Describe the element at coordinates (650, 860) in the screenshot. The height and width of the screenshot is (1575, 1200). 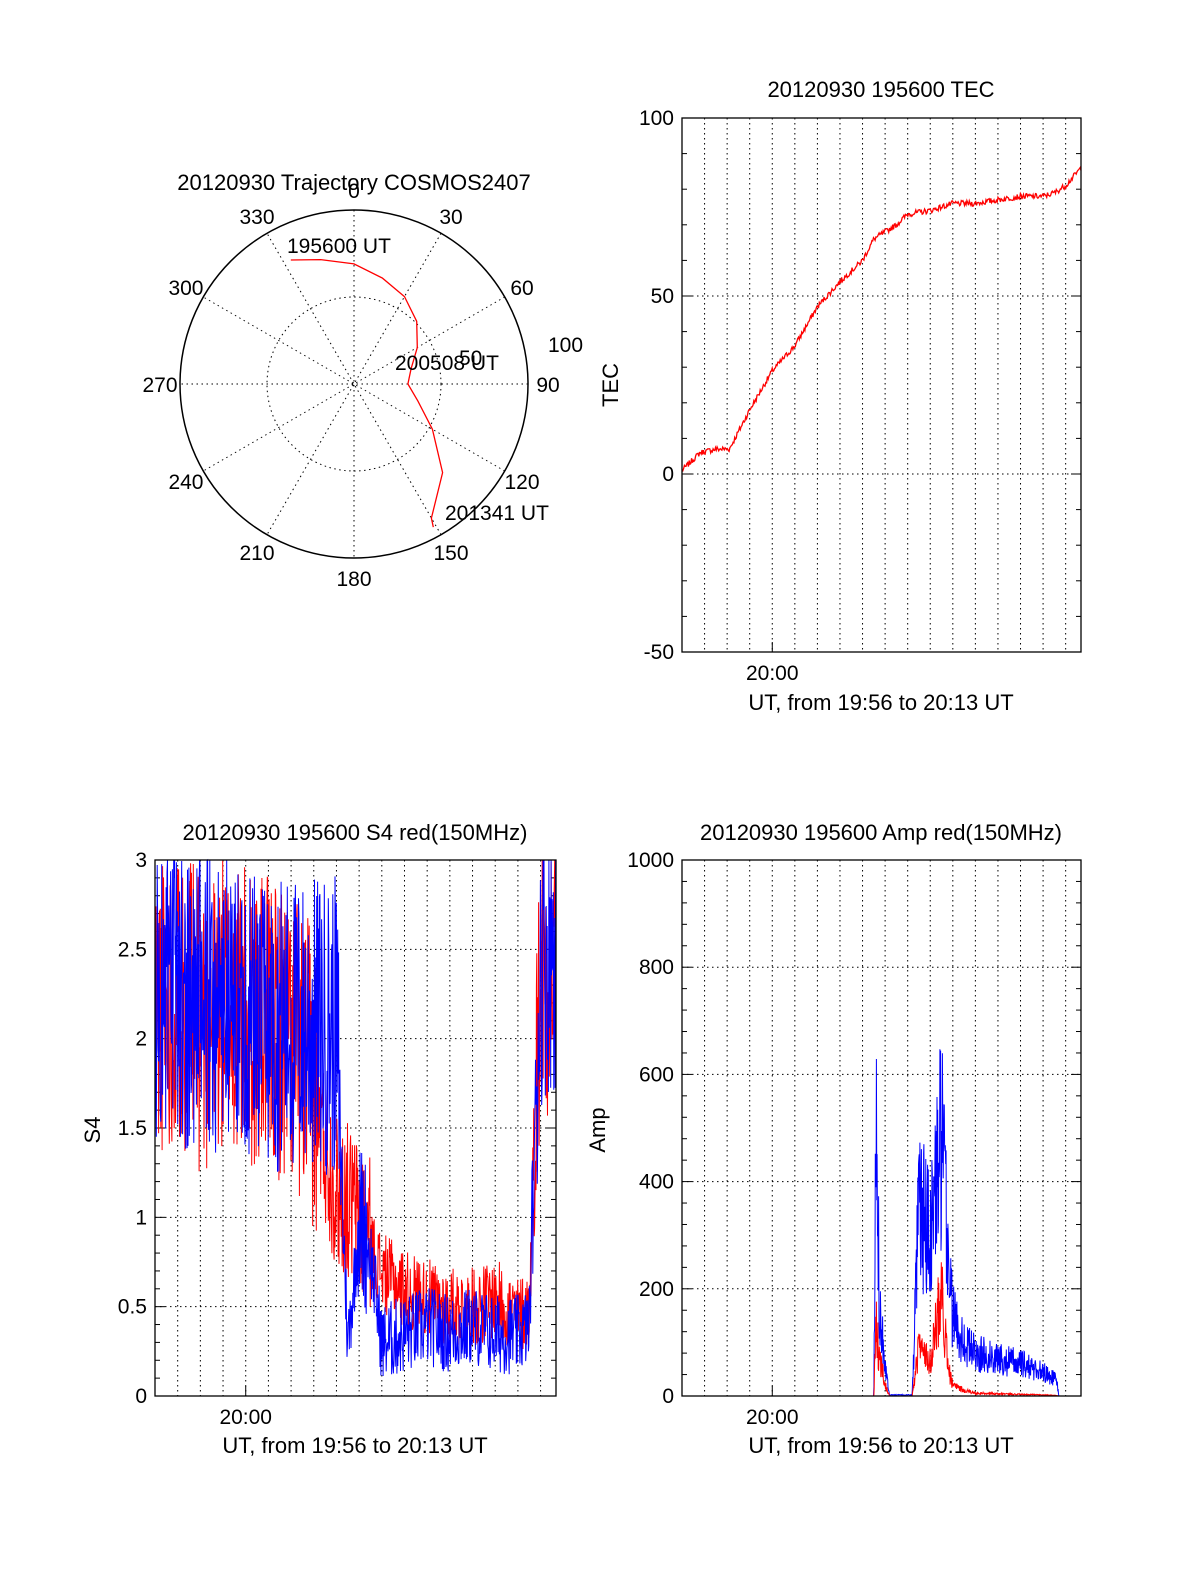
I see `amp-ytick-label: 1000` at that location.